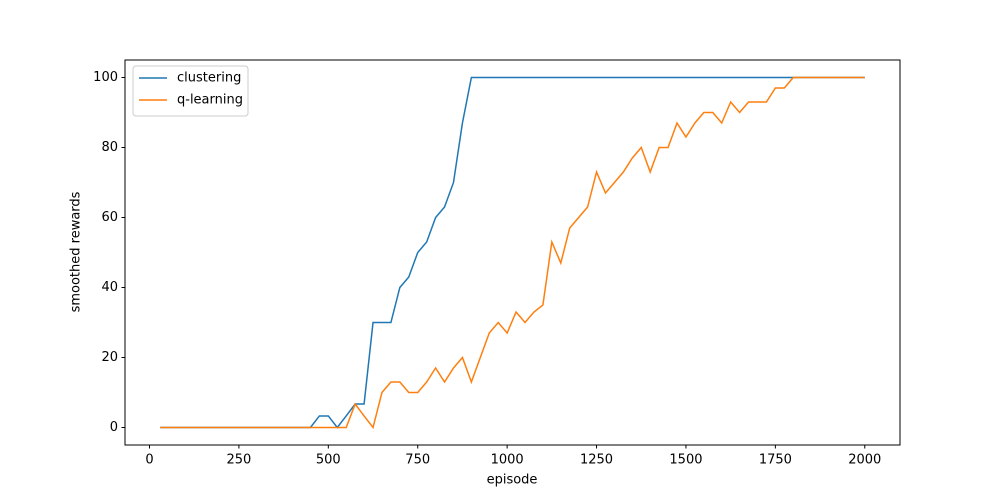 This screenshot has width=1000, height=504. What do you see at coordinates (775, 460) in the screenshot?
I see `x-tick-label: 1750` at bounding box center [775, 460].